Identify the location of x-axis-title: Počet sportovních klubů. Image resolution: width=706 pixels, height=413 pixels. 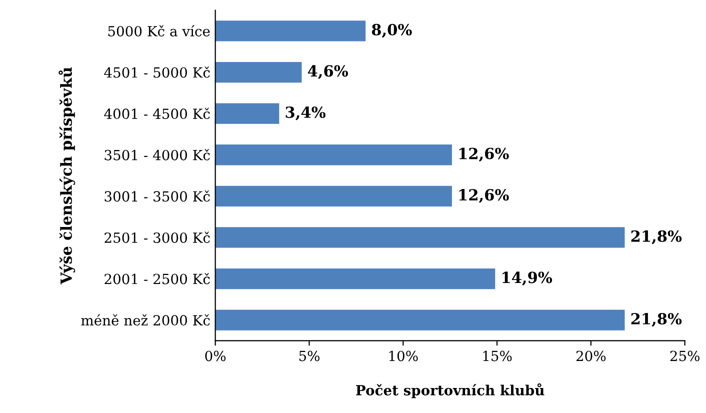
(450, 390).